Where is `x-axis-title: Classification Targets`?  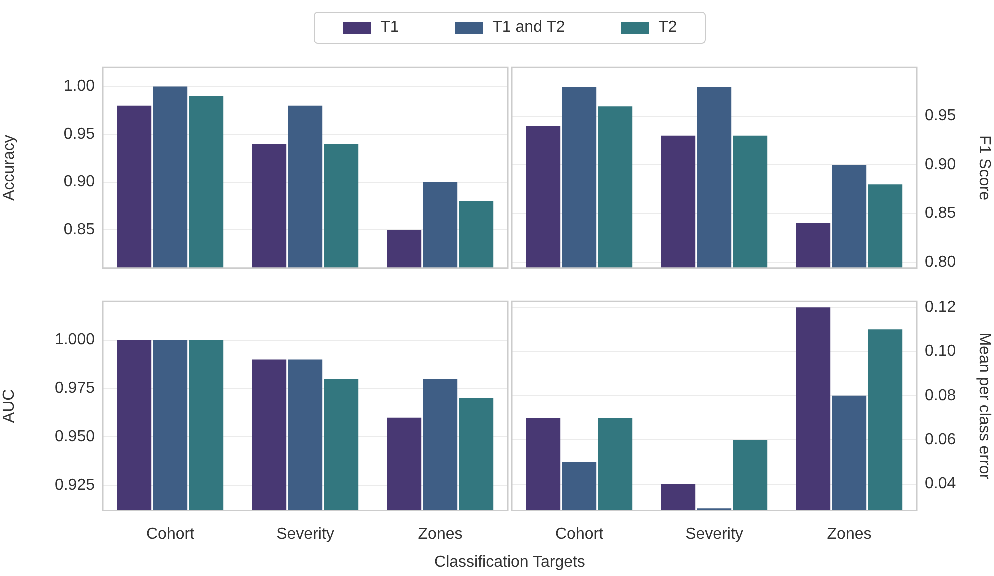
x-axis-title: Classification Targets is located at coordinates (510, 563).